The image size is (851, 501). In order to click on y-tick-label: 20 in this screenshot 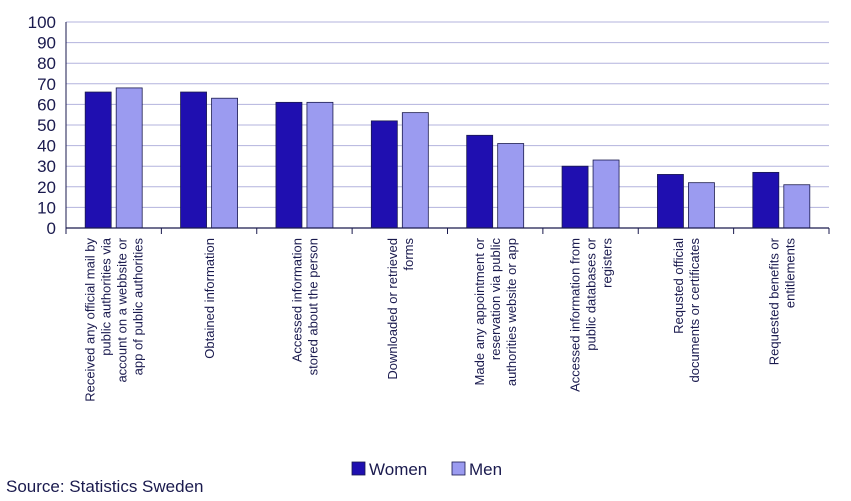, I will do `click(46, 187)`.